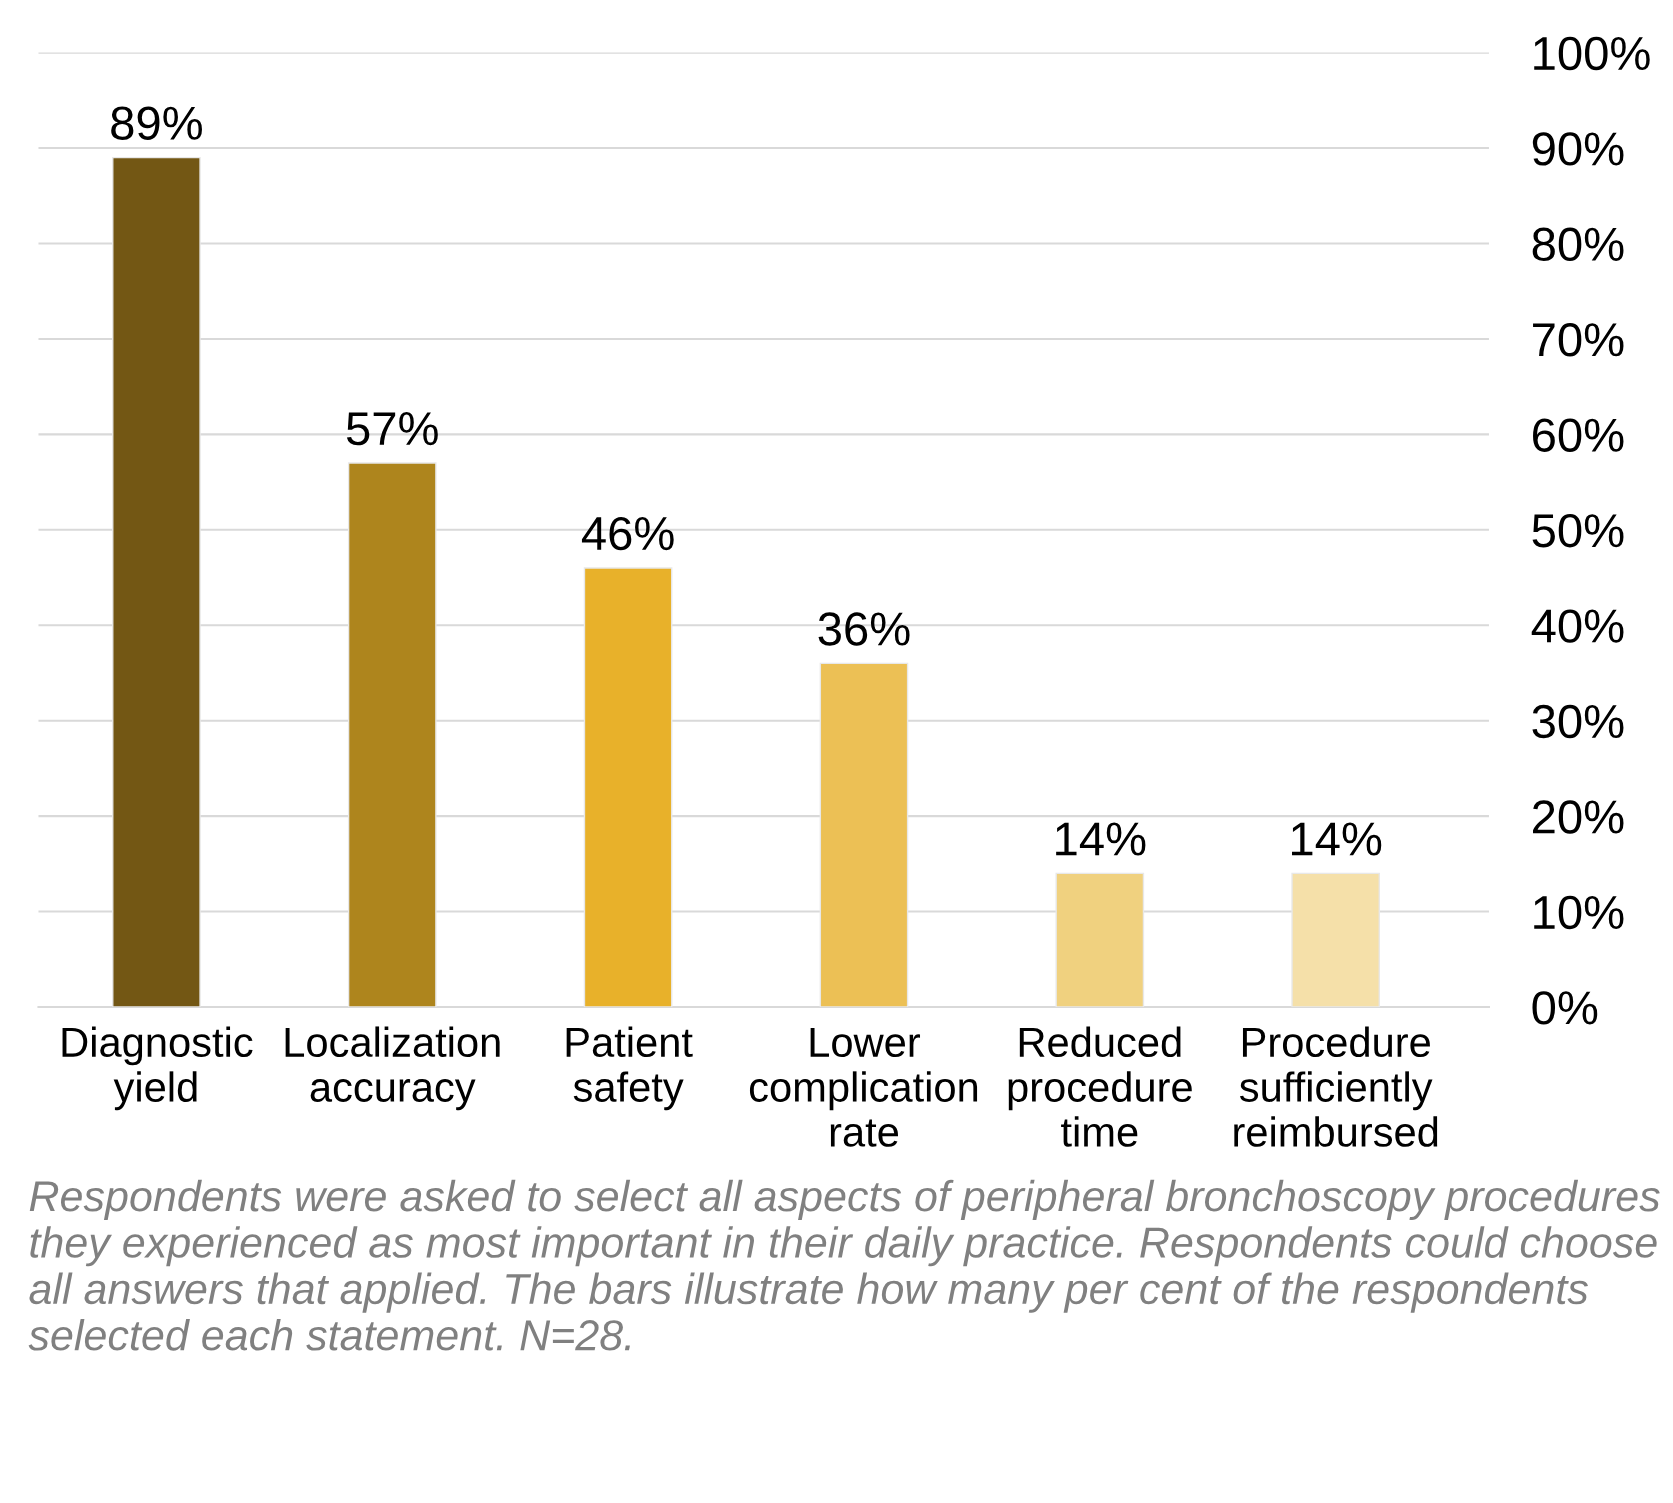 The width and height of the screenshot is (1673, 1503). What do you see at coordinates (864, 629) in the screenshot?
I see `data-label: 36%` at bounding box center [864, 629].